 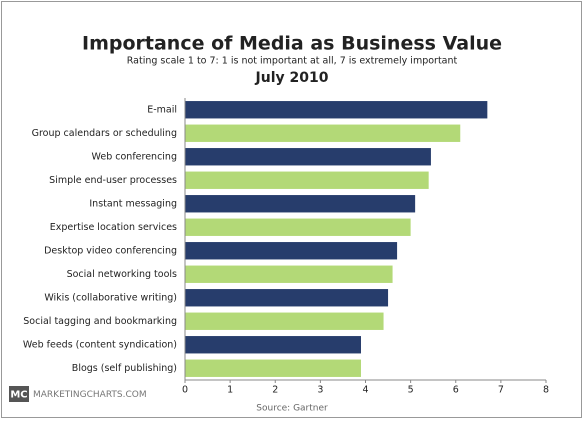 What do you see at coordinates (230, 390) in the screenshot?
I see `x-tick-label: 1` at bounding box center [230, 390].